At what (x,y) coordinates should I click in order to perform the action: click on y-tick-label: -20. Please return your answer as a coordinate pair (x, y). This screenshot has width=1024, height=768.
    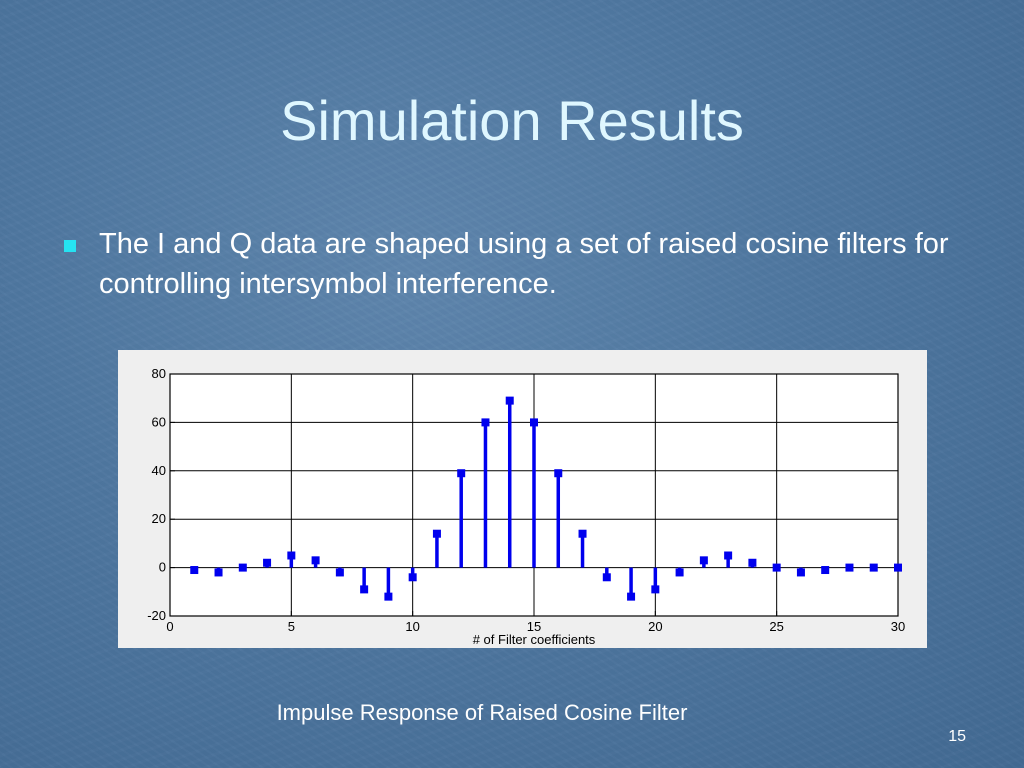
    Looking at the image, I should click on (156, 615).